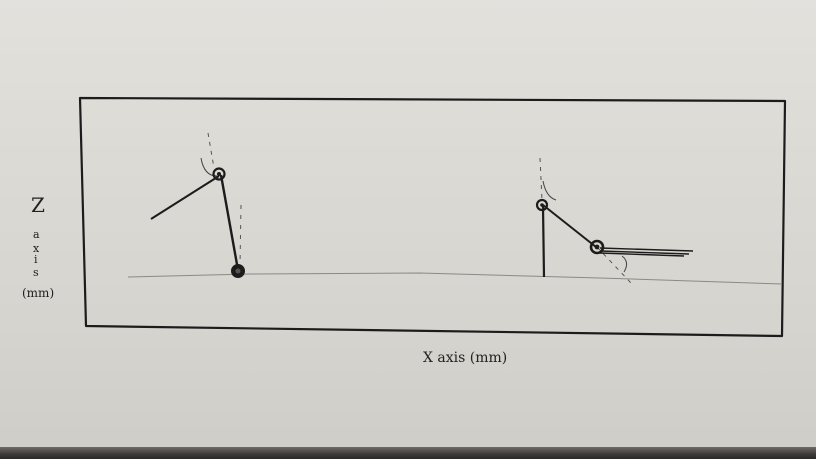 The width and height of the screenshot is (816, 459). I want to click on right-elbow-joint, so click(597, 247).